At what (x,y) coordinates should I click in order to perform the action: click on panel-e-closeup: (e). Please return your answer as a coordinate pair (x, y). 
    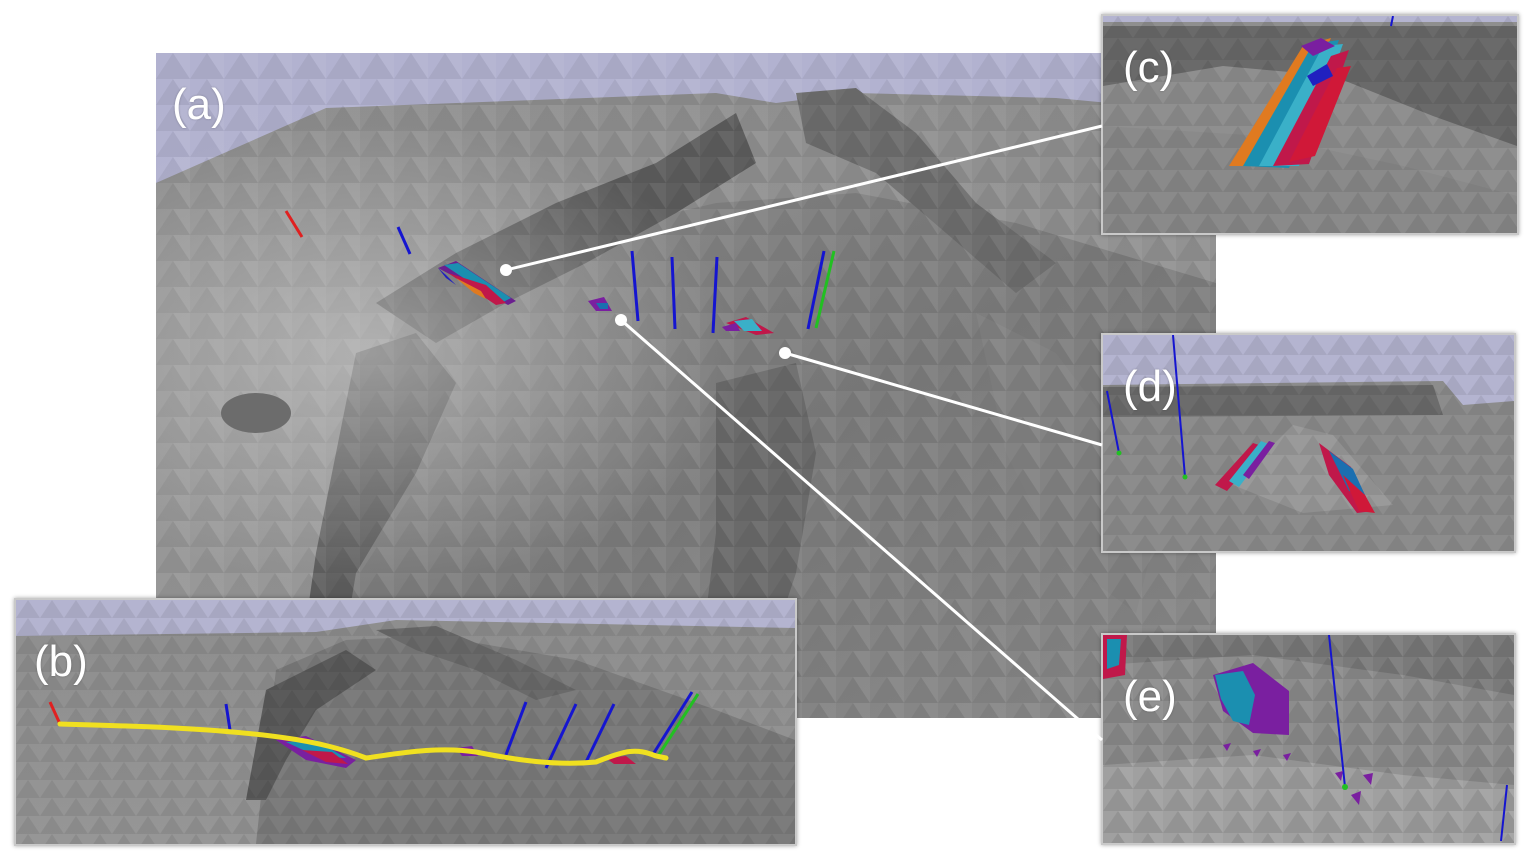
    Looking at the image, I should click on (1308, 739).